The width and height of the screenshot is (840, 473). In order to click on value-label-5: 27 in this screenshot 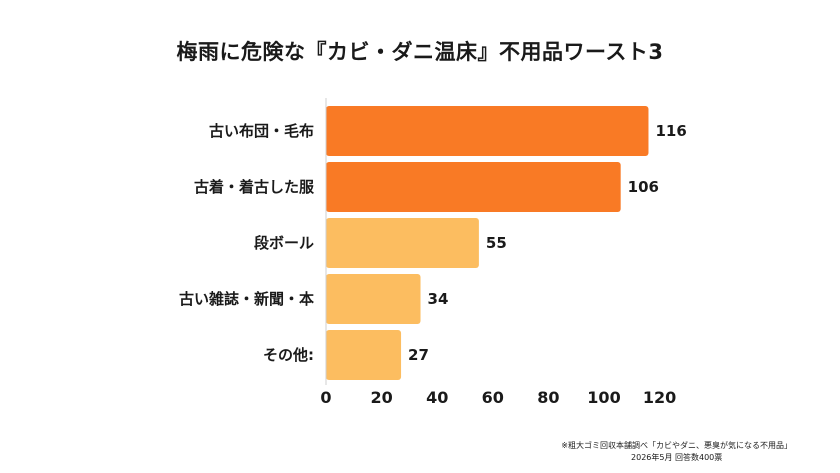, I will do `click(418, 355)`.